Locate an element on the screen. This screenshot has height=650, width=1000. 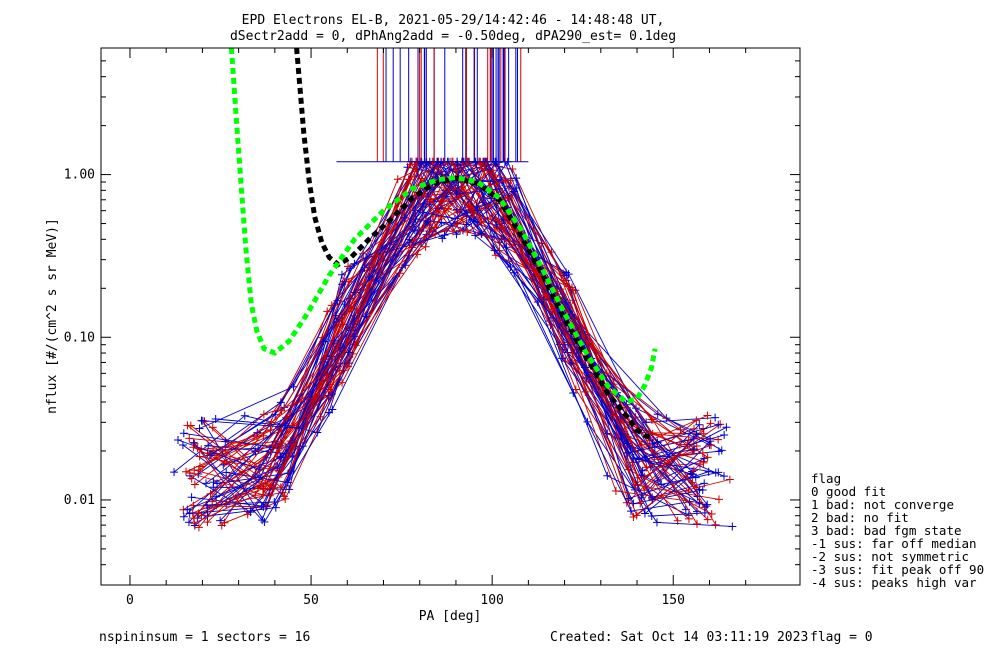
y-tick-label: 0.01 is located at coordinates (79, 500).